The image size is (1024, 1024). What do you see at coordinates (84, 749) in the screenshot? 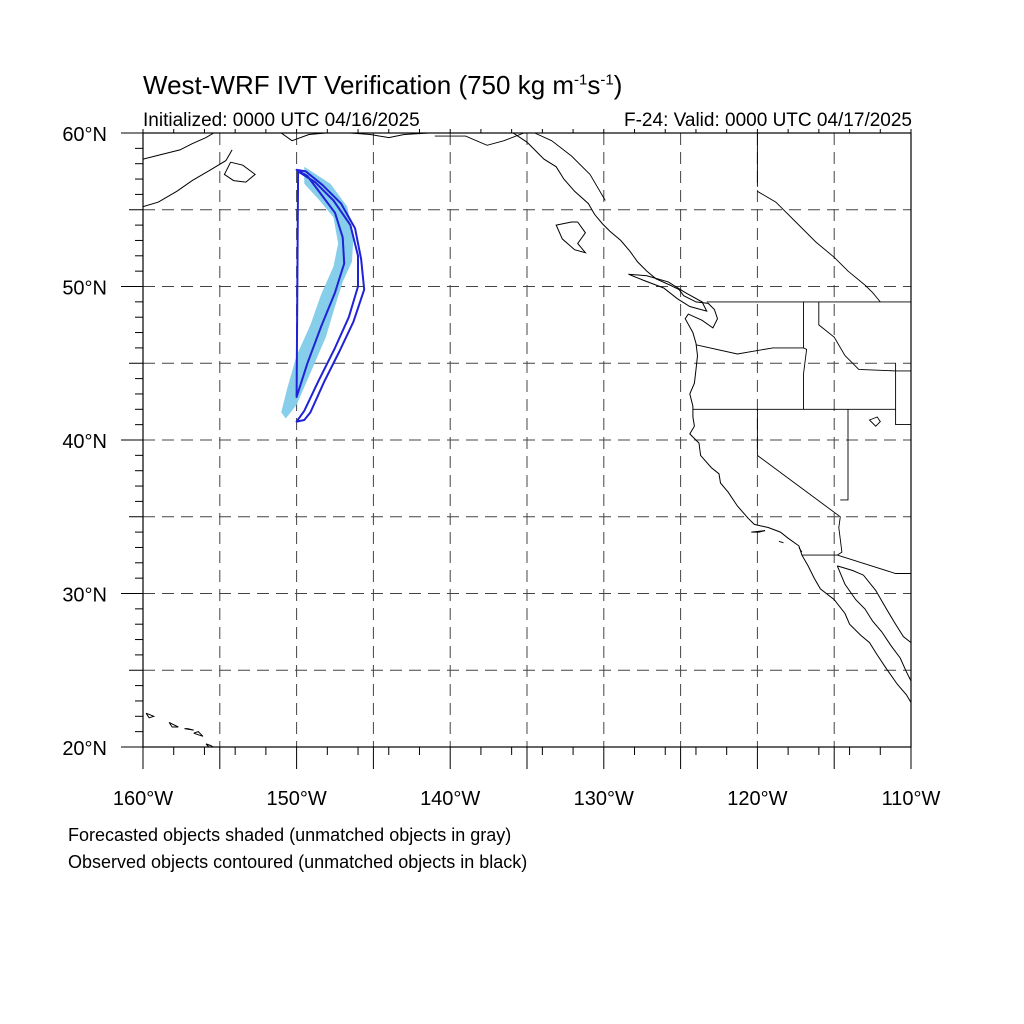
I see `lat-label: 20°N` at bounding box center [84, 749].